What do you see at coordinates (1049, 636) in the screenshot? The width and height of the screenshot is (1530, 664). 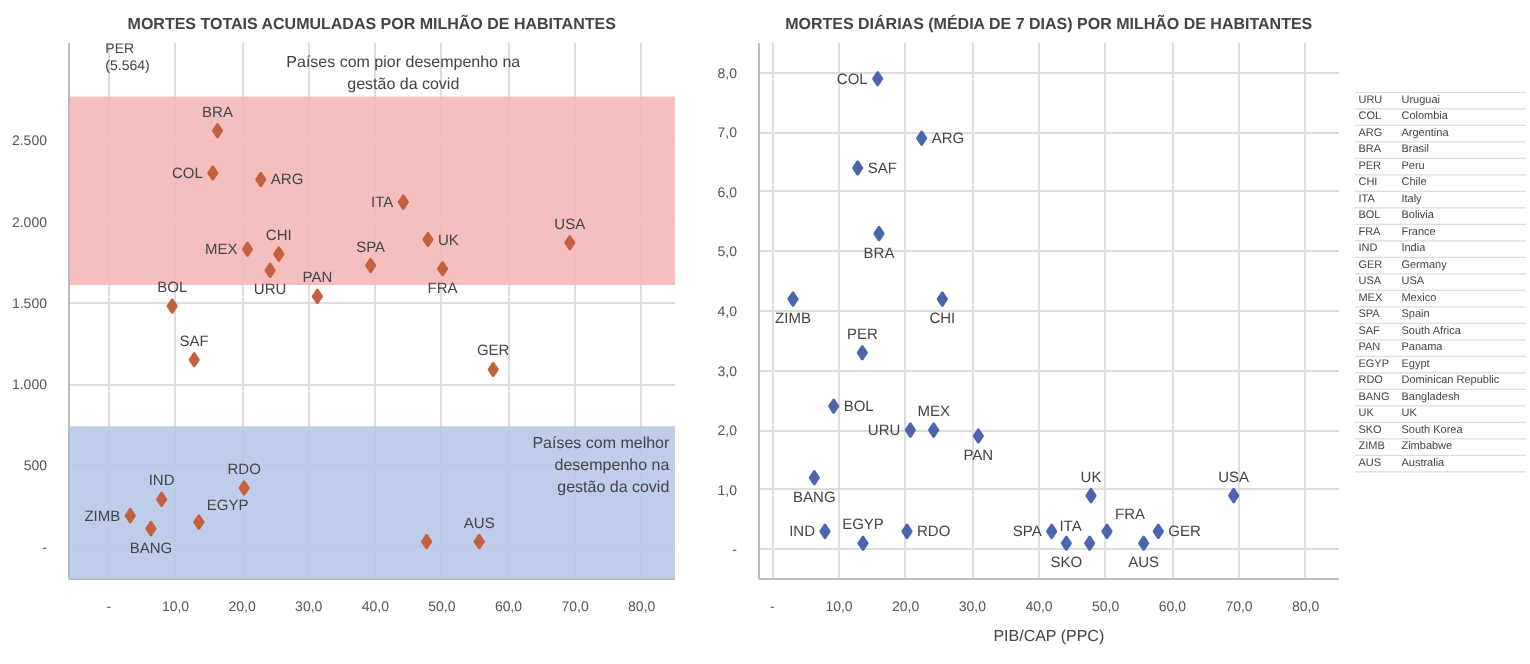 I see `x-axis-title: PIB/CAP (PPC)` at bounding box center [1049, 636].